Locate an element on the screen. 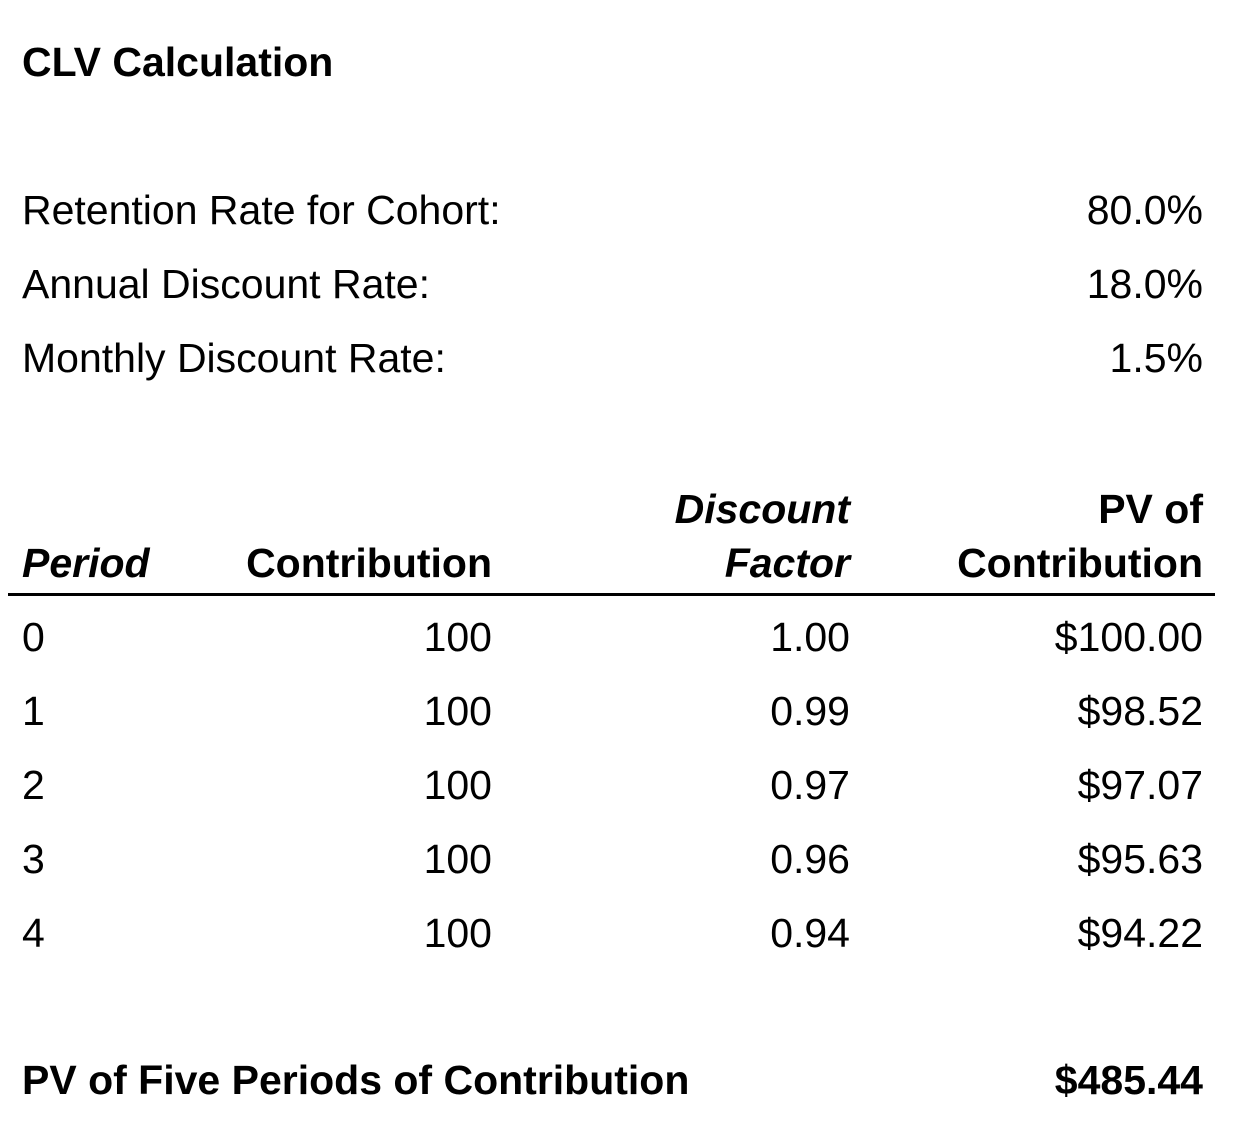  table-cell: $94.22 is located at coordinates (1140, 933).